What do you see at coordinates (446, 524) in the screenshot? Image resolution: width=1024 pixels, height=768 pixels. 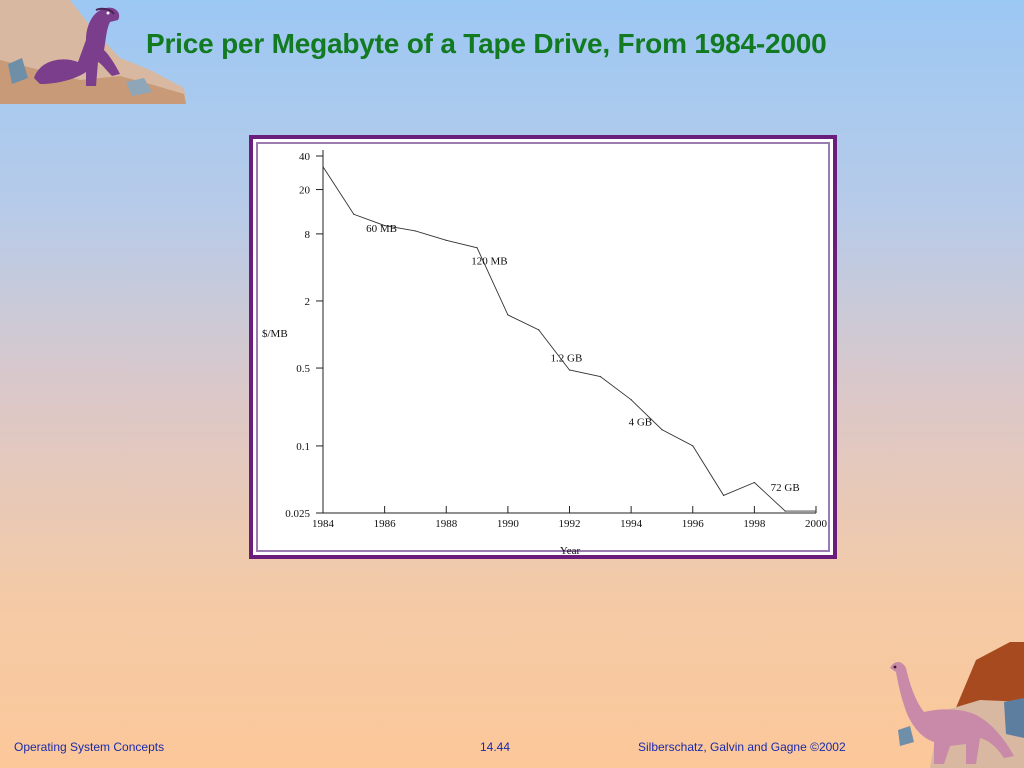 I see `x-tick-label: 1988` at bounding box center [446, 524].